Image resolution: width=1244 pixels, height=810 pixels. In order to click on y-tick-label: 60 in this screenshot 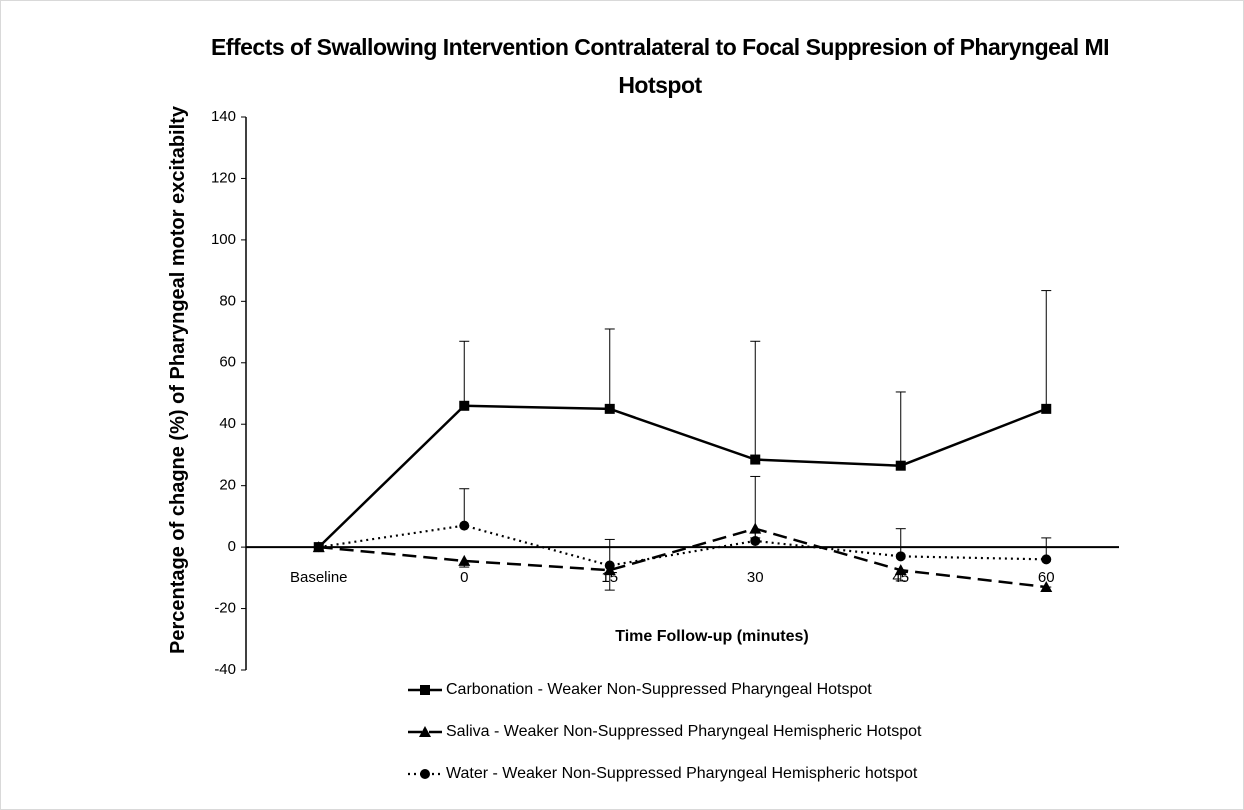, I will do `click(227, 362)`.